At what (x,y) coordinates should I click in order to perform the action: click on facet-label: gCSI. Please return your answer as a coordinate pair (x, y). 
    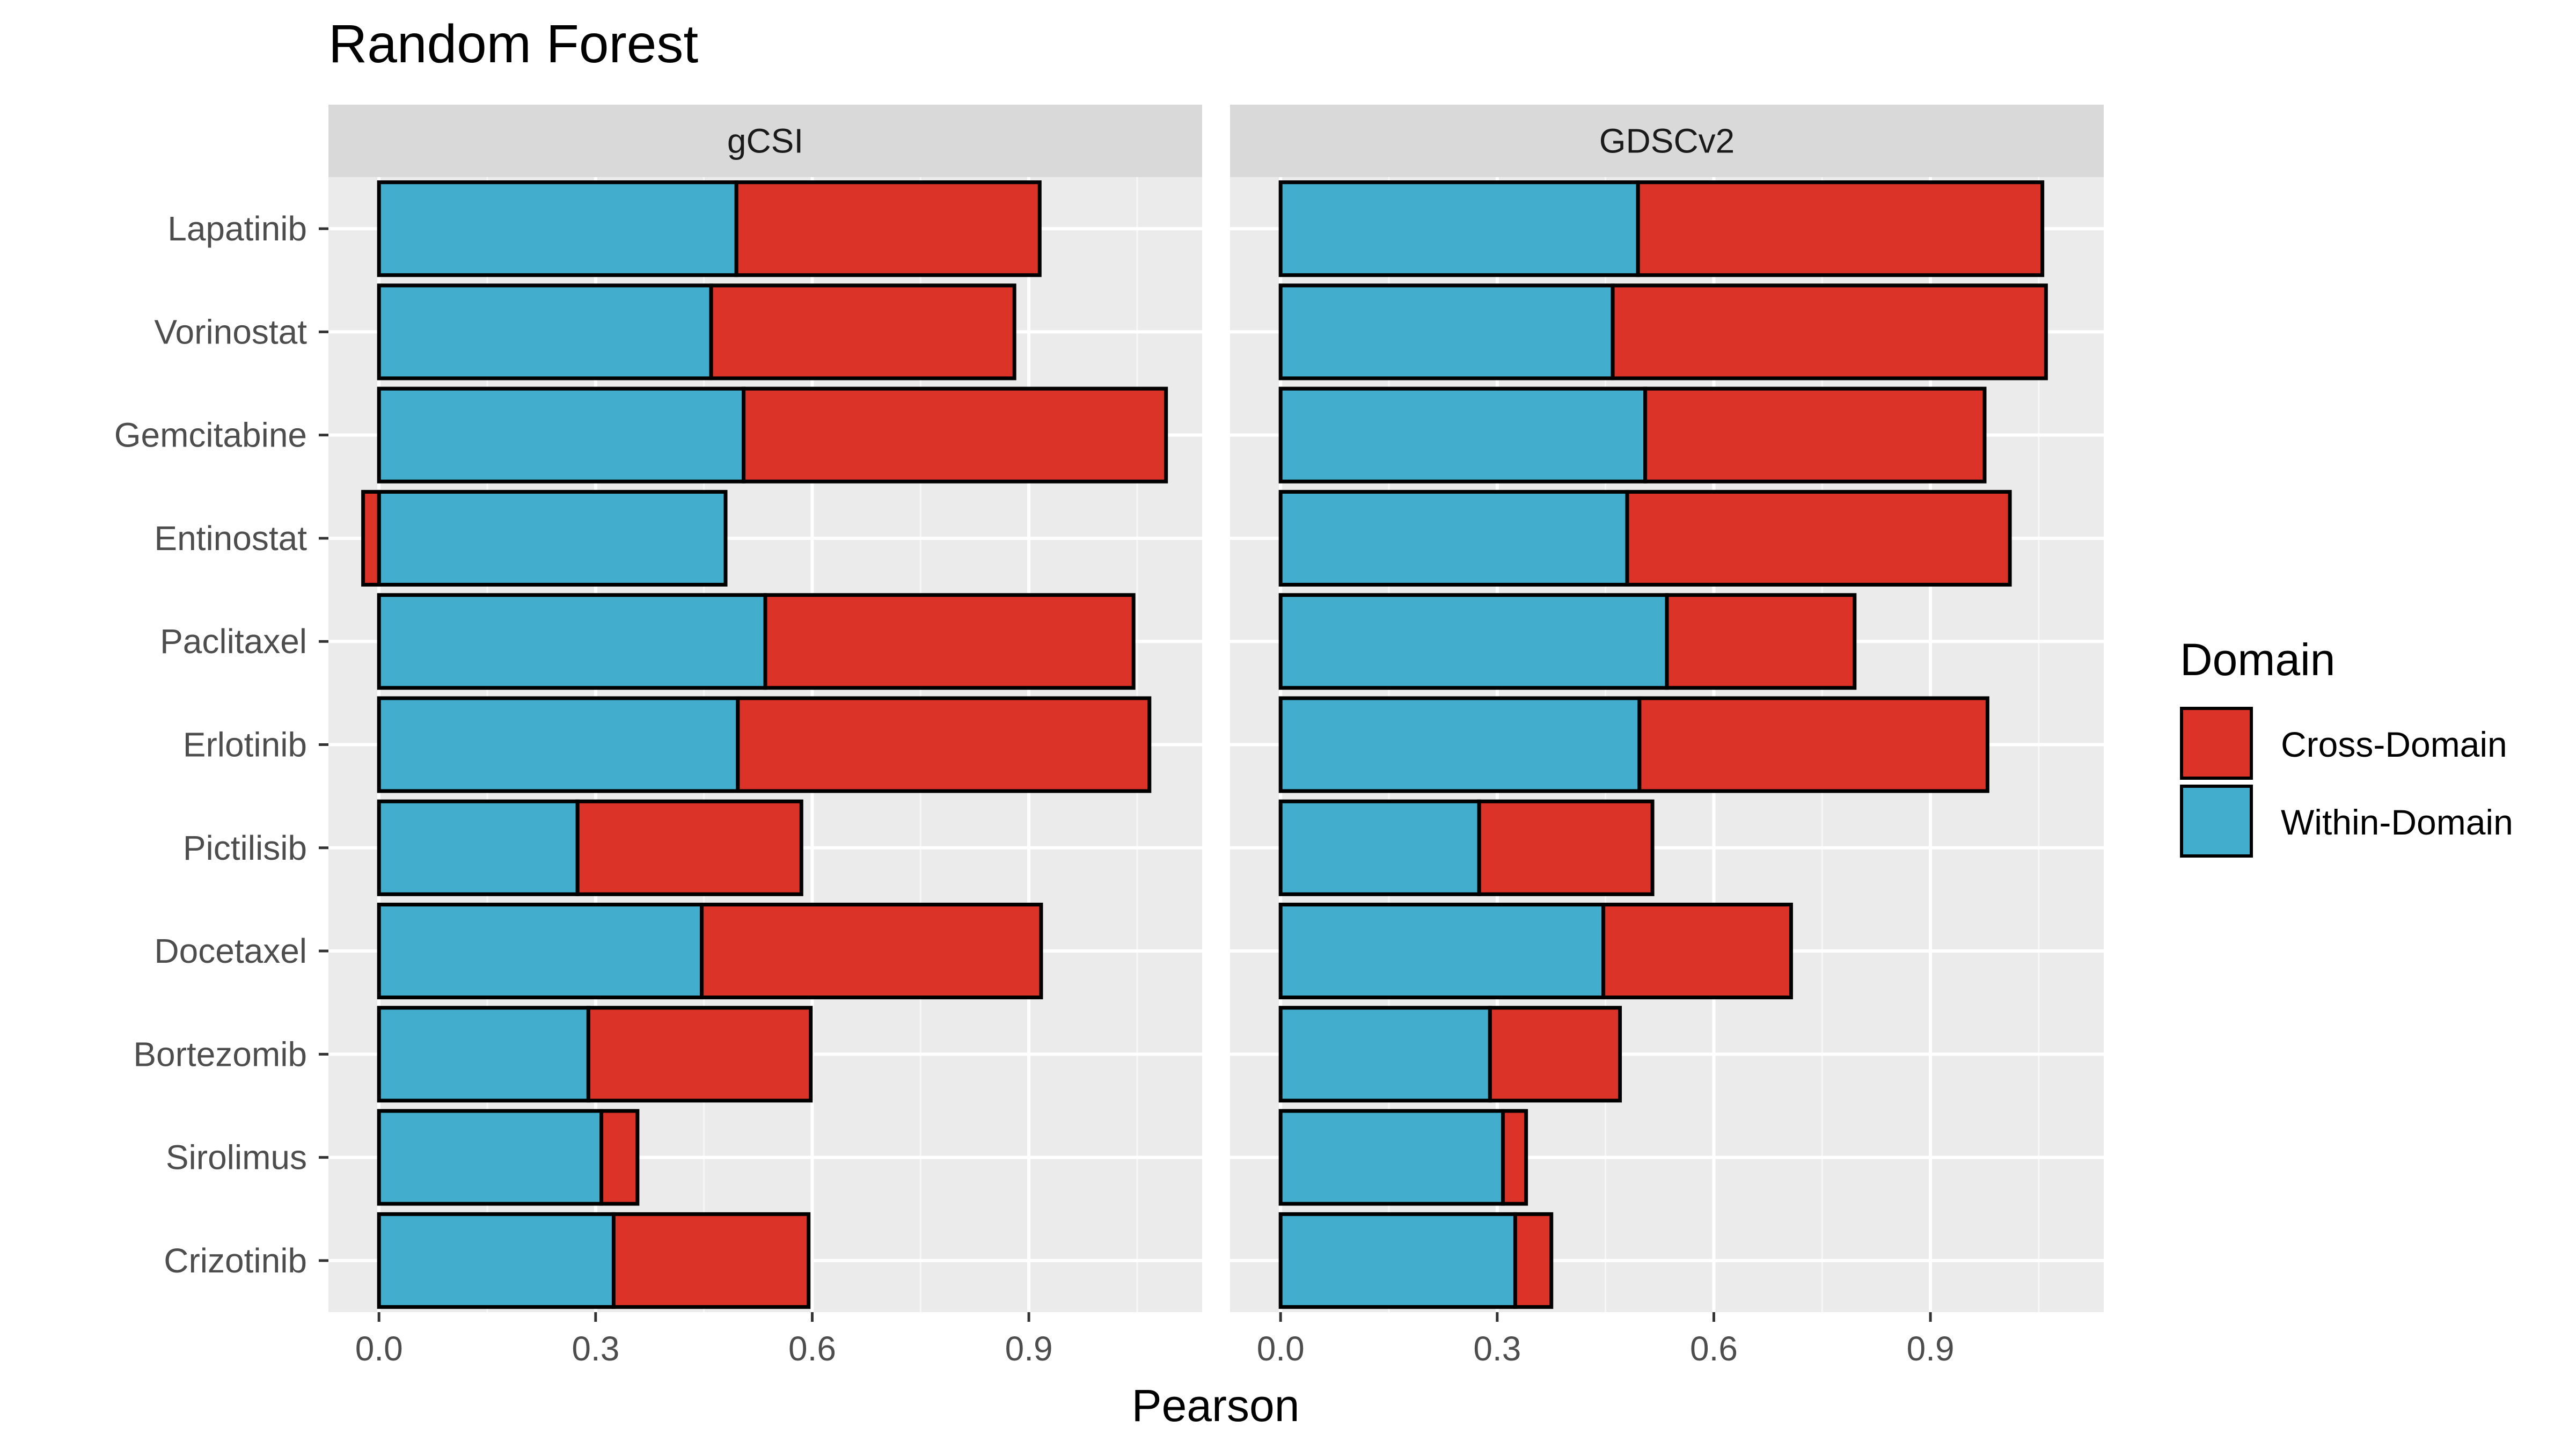
    Looking at the image, I should click on (765, 141).